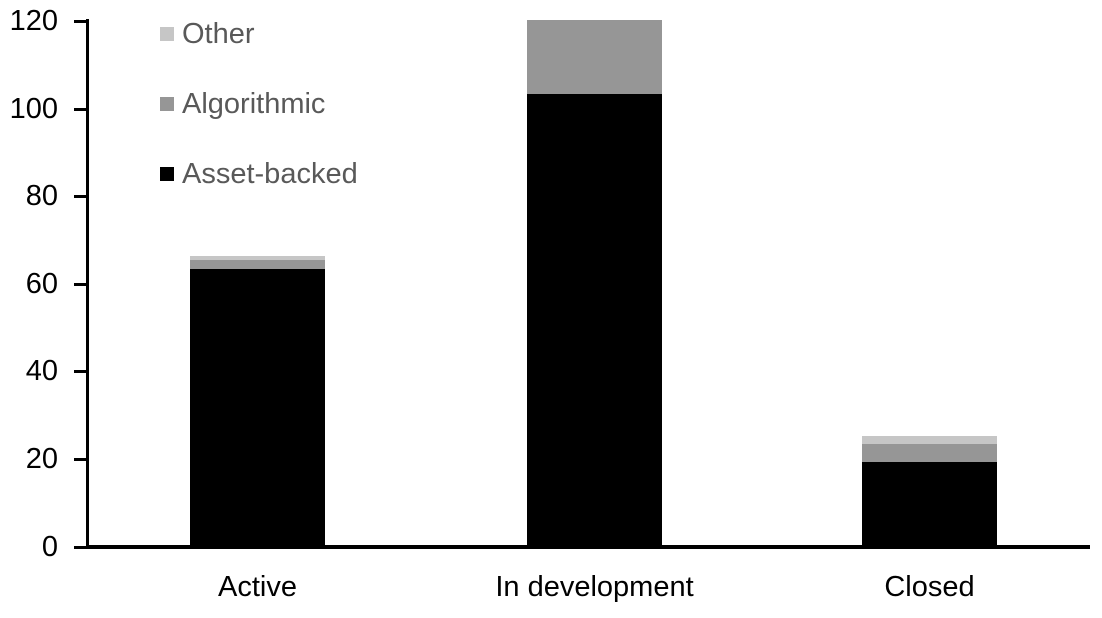 The width and height of the screenshot is (1102, 618). Describe the element at coordinates (33, 21) in the screenshot. I see `y-axis-tick-label: 120` at that location.